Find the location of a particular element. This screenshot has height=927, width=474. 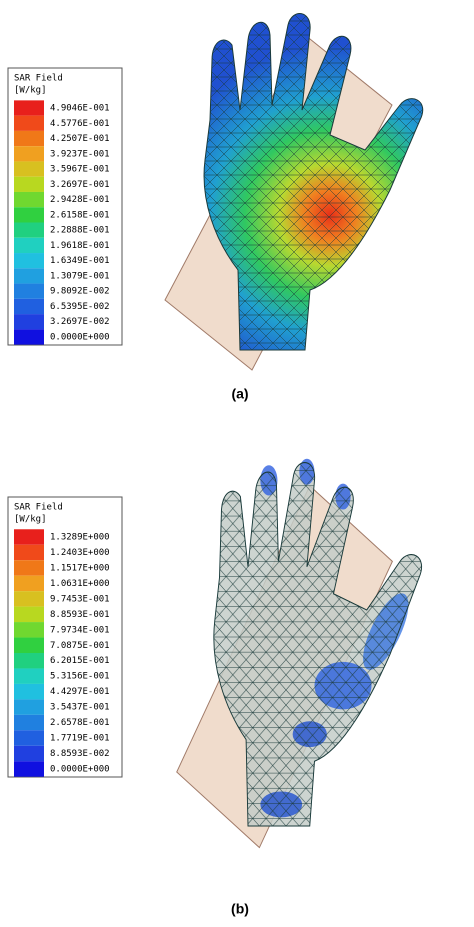

legend-label: 8.8593E-001 is located at coordinates (80, 615).